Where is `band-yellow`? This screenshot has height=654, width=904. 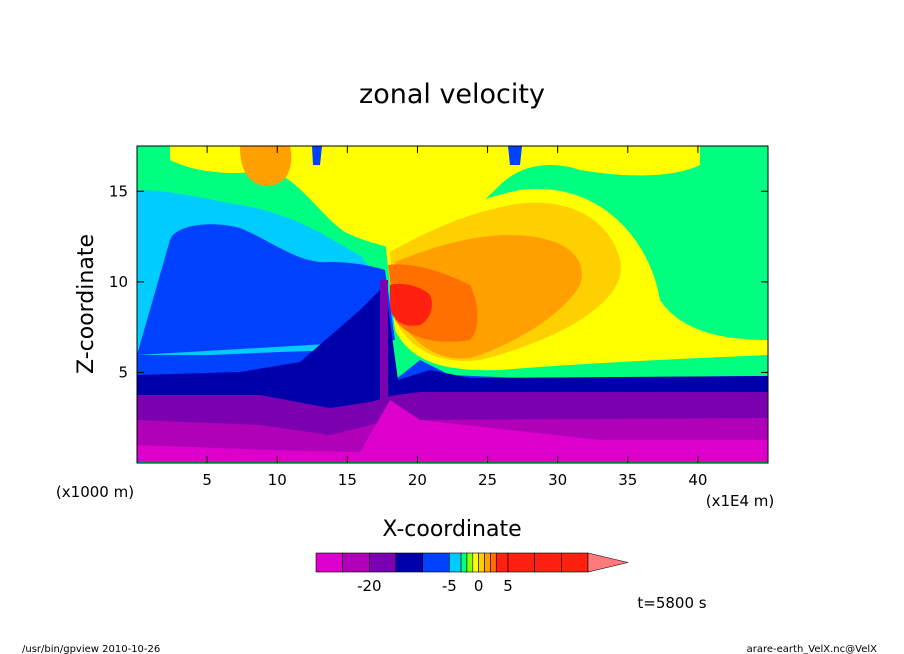
band-yellow is located at coordinates (435, 198).